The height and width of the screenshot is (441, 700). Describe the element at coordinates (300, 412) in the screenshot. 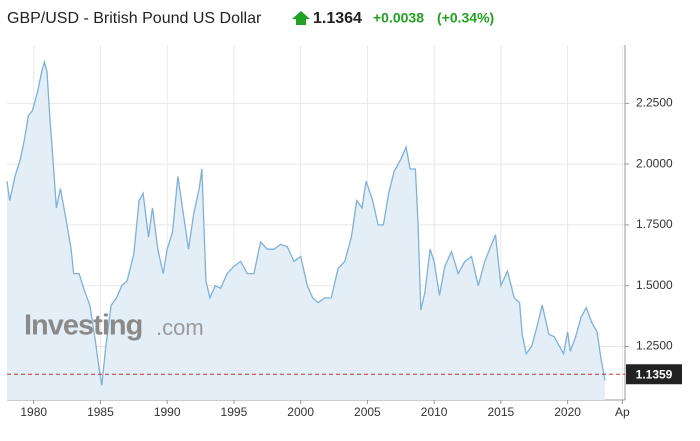

I see `x-tick-label: 2000` at that location.